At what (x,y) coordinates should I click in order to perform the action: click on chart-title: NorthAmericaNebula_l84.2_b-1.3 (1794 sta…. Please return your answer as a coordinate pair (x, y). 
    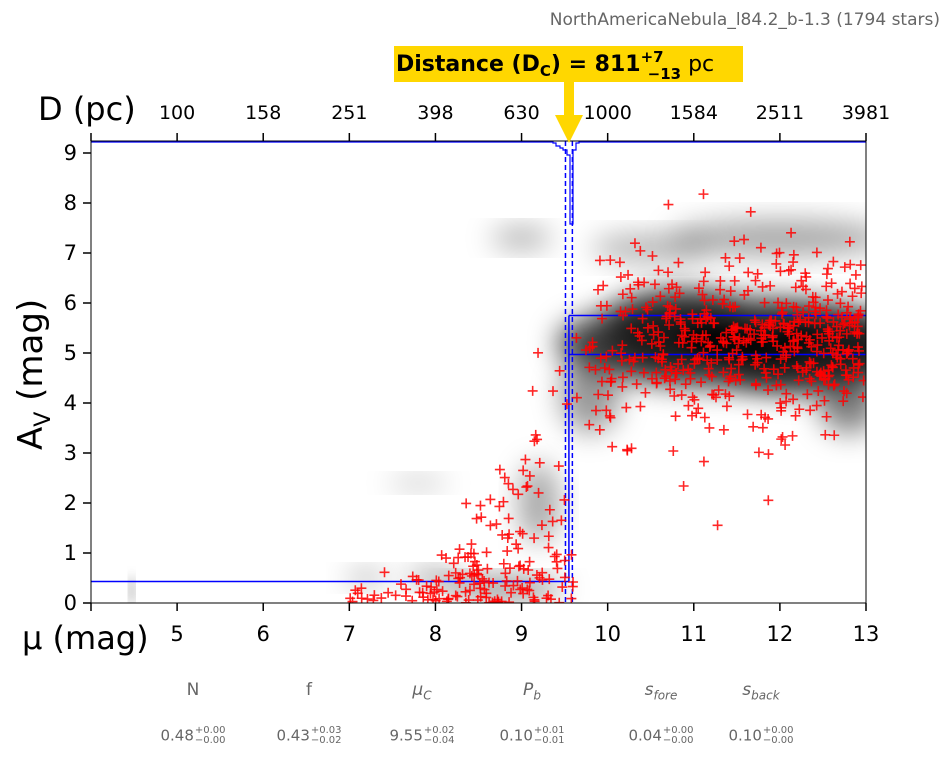
    Looking at the image, I should click on (745, 20).